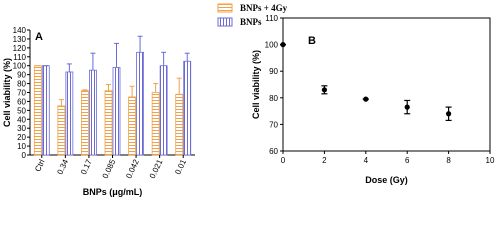 The height and width of the screenshot is (240, 500). I want to click on y-tick-label: 120, so click(20, 48).